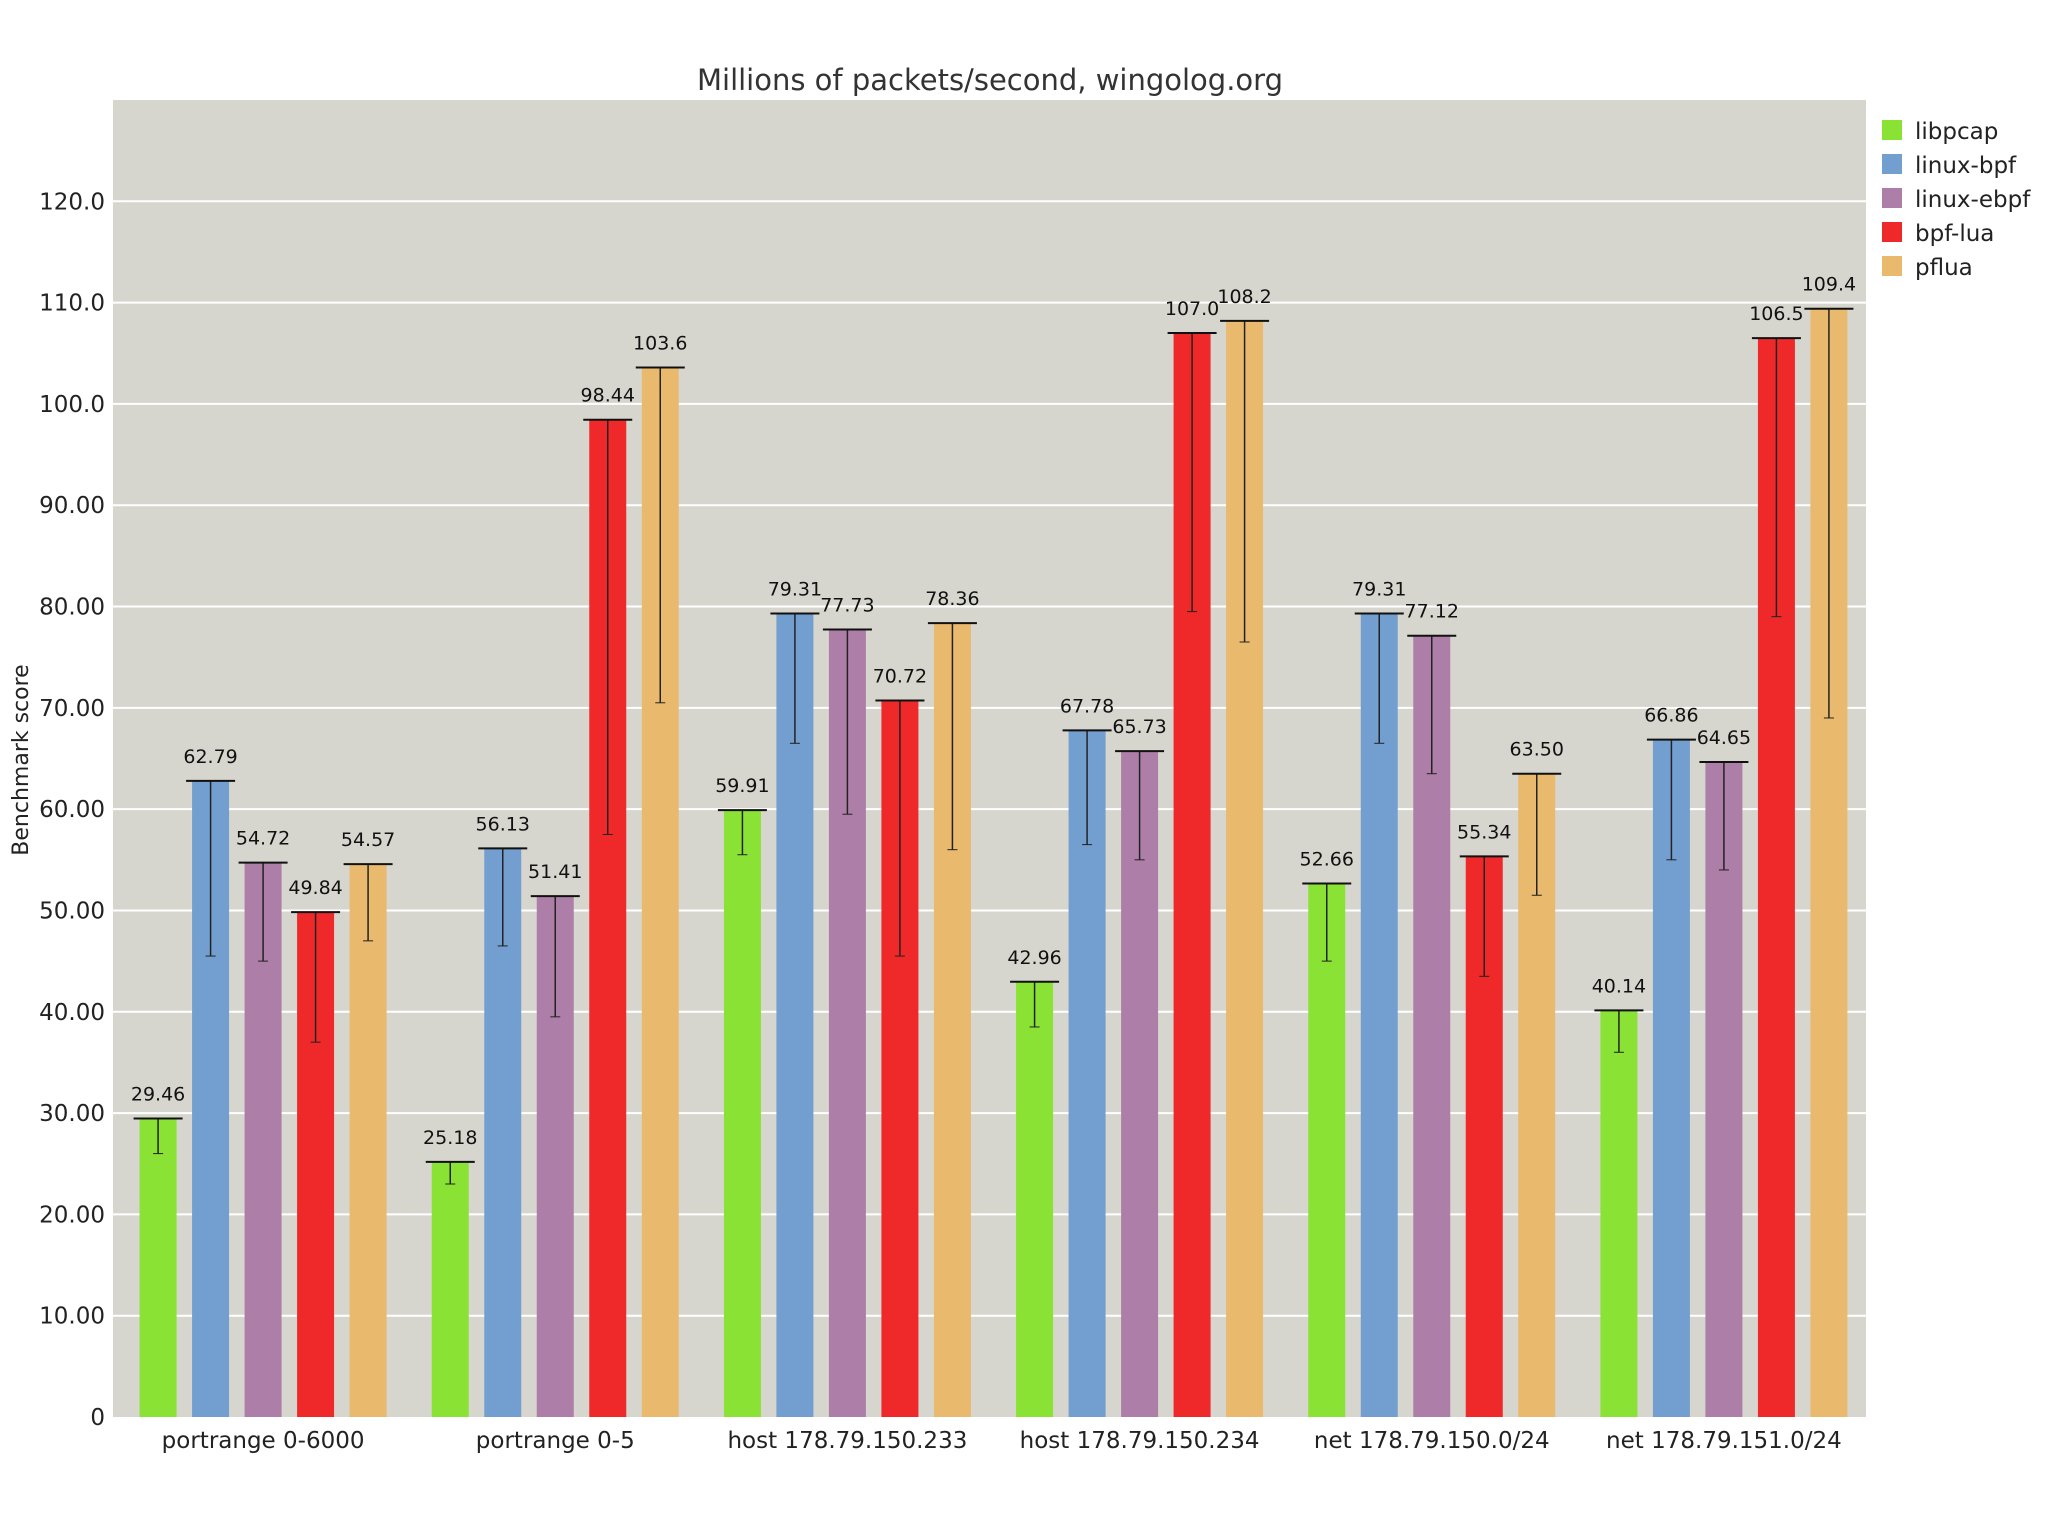 This screenshot has width=2048, height=1535. What do you see at coordinates (72, 1114) in the screenshot?
I see `y-tick-label: 30.00` at bounding box center [72, 1114].